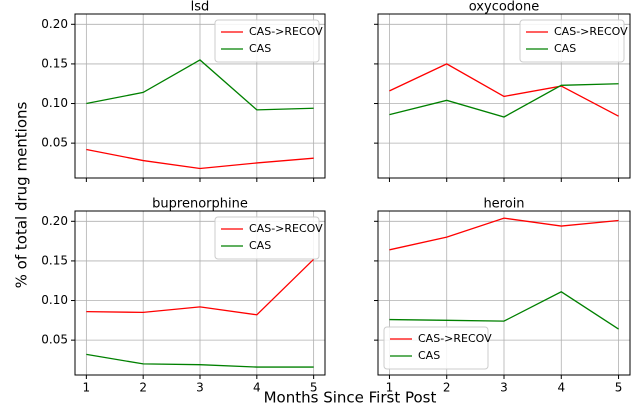  What do you see at coordinates (504, 7) in the screenshot?
I see `subplot-title: oxycodone` at bounding box center [504, 7].